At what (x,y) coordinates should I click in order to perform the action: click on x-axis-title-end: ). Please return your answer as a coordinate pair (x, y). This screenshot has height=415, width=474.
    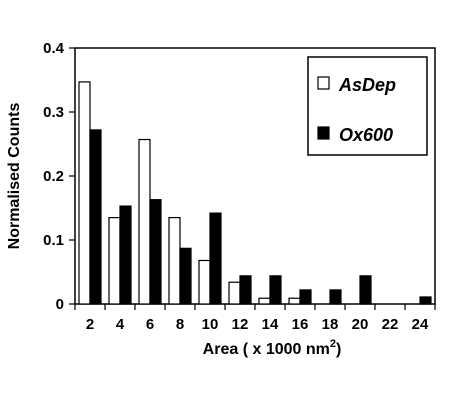
    Looking at the image, I should click on (338, 349).